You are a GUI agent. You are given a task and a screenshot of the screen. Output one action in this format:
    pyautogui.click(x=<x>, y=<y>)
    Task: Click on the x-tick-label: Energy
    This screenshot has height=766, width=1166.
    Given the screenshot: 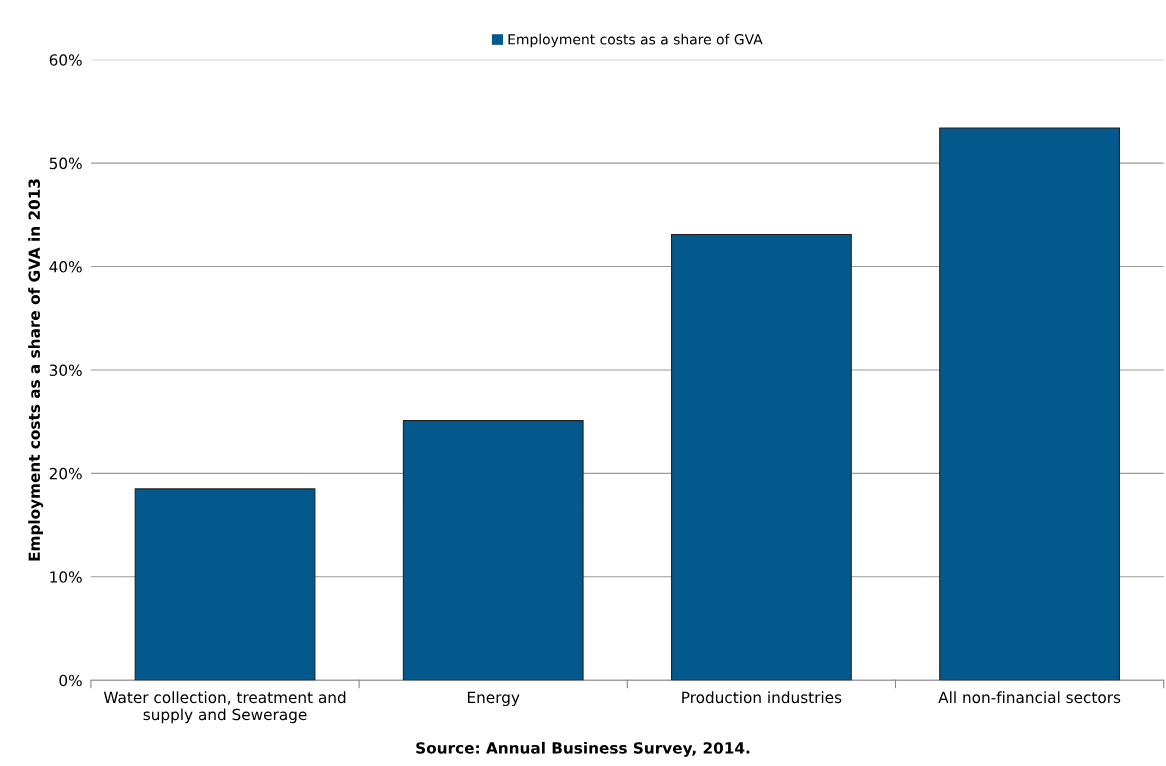 What is the action you would take?
    pyautogui.click(x=493, y=699)
    